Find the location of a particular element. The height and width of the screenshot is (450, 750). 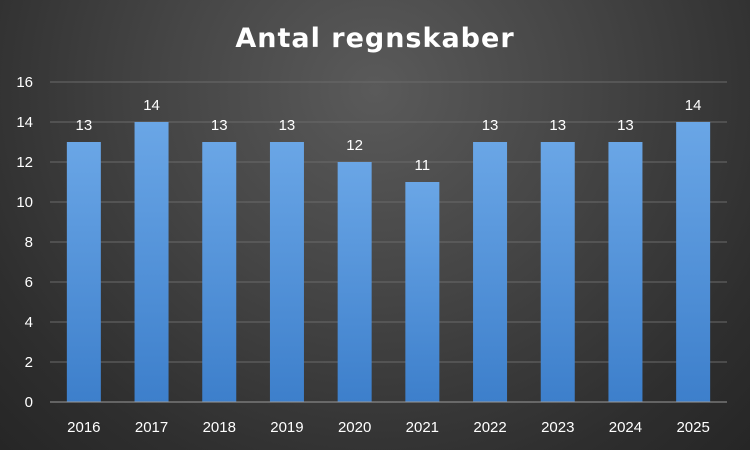

bar-2023 is located at coordinates (557, 272).